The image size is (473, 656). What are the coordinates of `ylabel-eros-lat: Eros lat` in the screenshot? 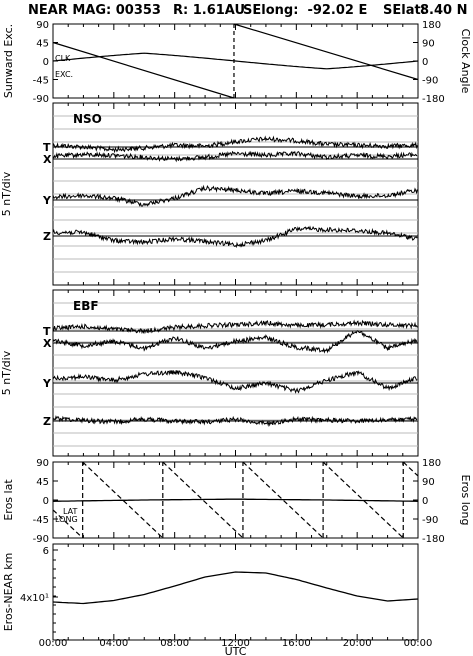 It's located at (8, 500).